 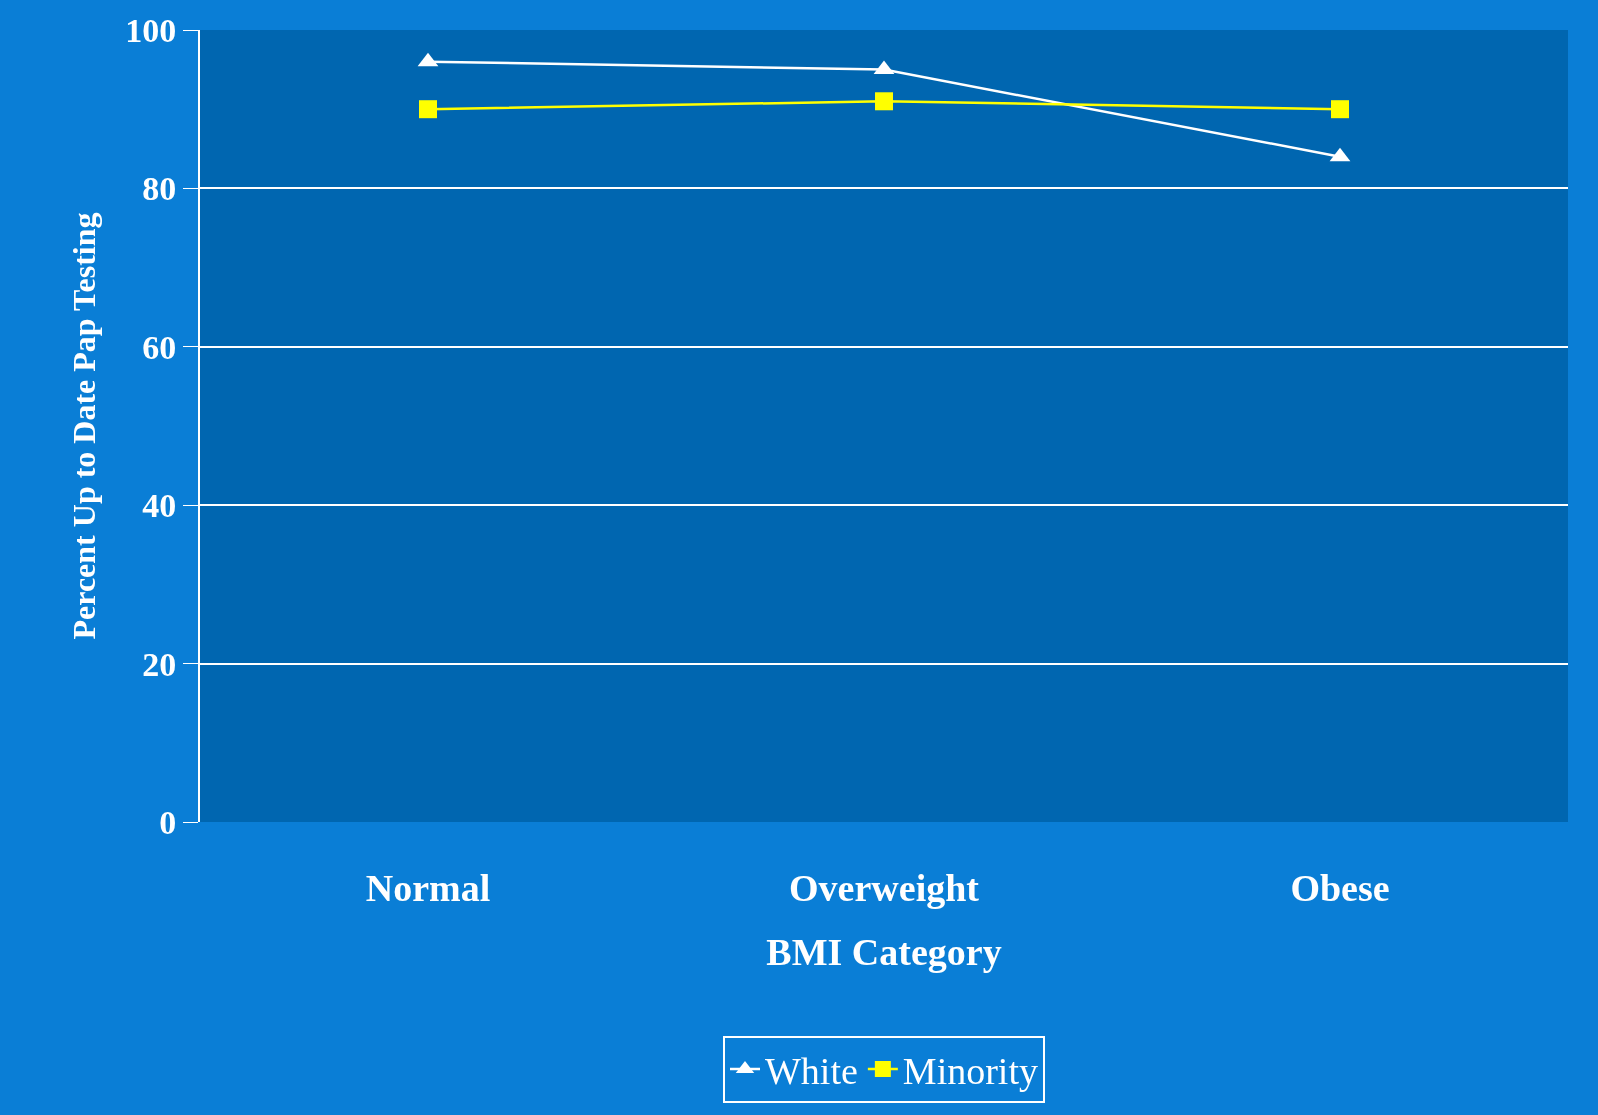 What do you see at coordinates (428, 888) in the screenshot?
I see `x-tick-label: Normal` at bounding box center [428, 888].